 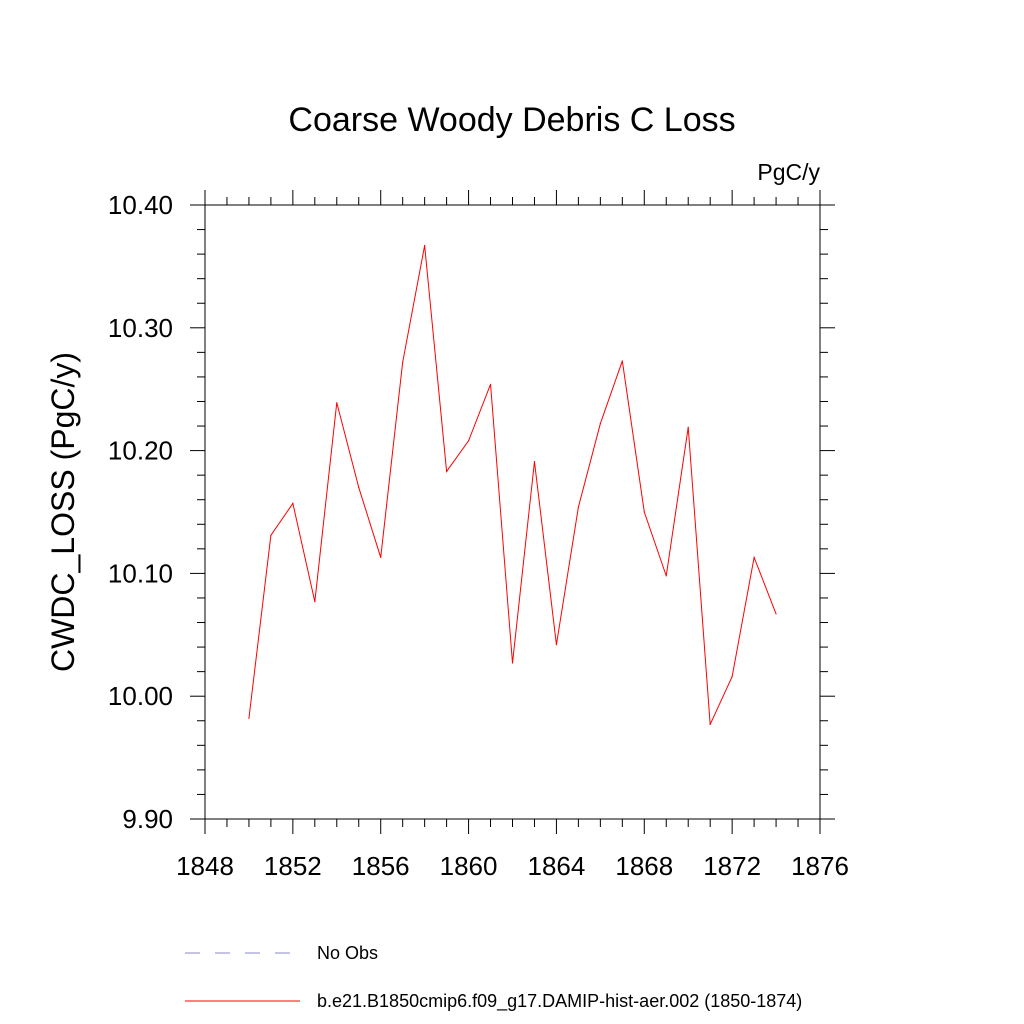 What do you see at coordinates (293, 866) in the screenshot?
I see `x-tick-label: 1852` at bounding box center [293, 866].